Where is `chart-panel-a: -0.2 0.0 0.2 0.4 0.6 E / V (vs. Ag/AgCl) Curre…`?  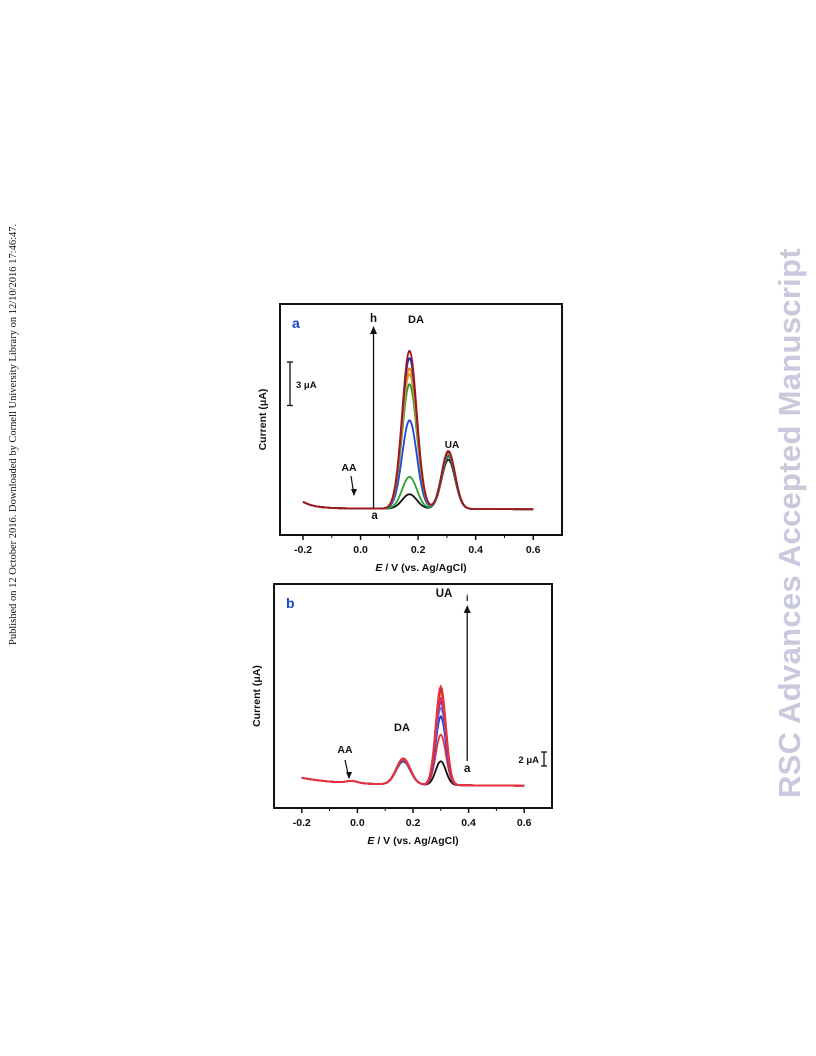 chart-panel-a: -0.2 0.0 0.2 0.4 0.6 E / V (vs. Ag/AgCl) Curre… is located at coordinates (410, 438).